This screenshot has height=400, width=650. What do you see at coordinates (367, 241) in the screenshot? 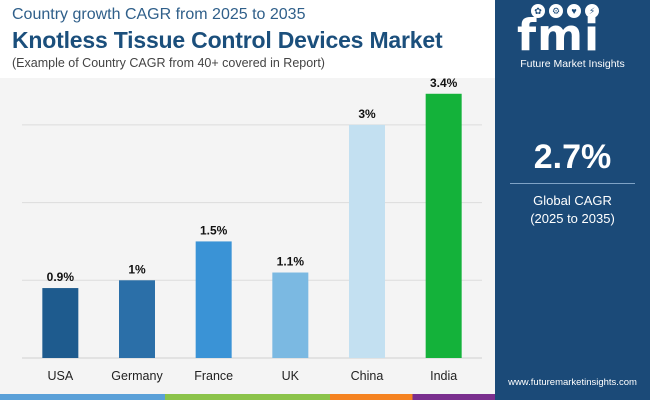
I see `bar-china` at bounding box center [367, 241].